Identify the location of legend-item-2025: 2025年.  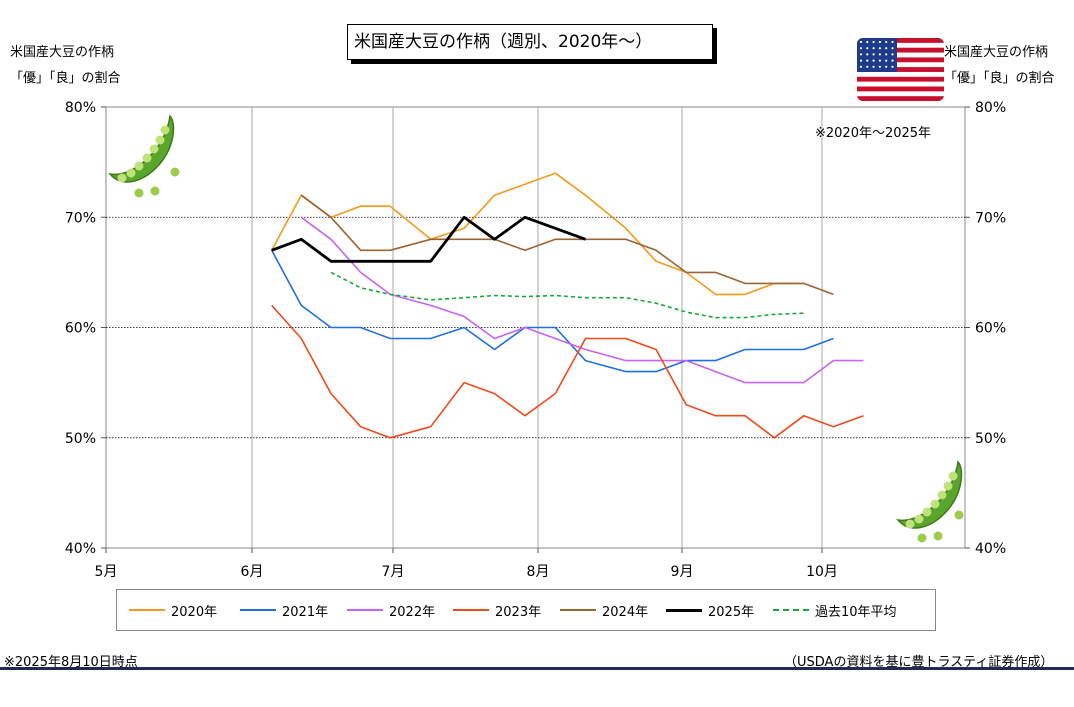
(710, 610).